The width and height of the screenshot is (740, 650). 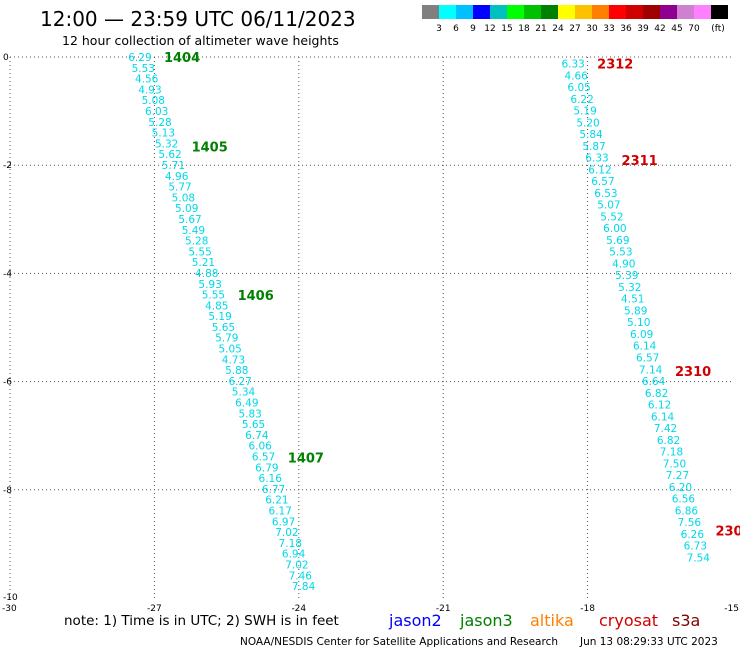 What do you see at coordinates (617, 241) in the screenshot?
I see `swh-value: 5.69` at bounding box center [617, 241].